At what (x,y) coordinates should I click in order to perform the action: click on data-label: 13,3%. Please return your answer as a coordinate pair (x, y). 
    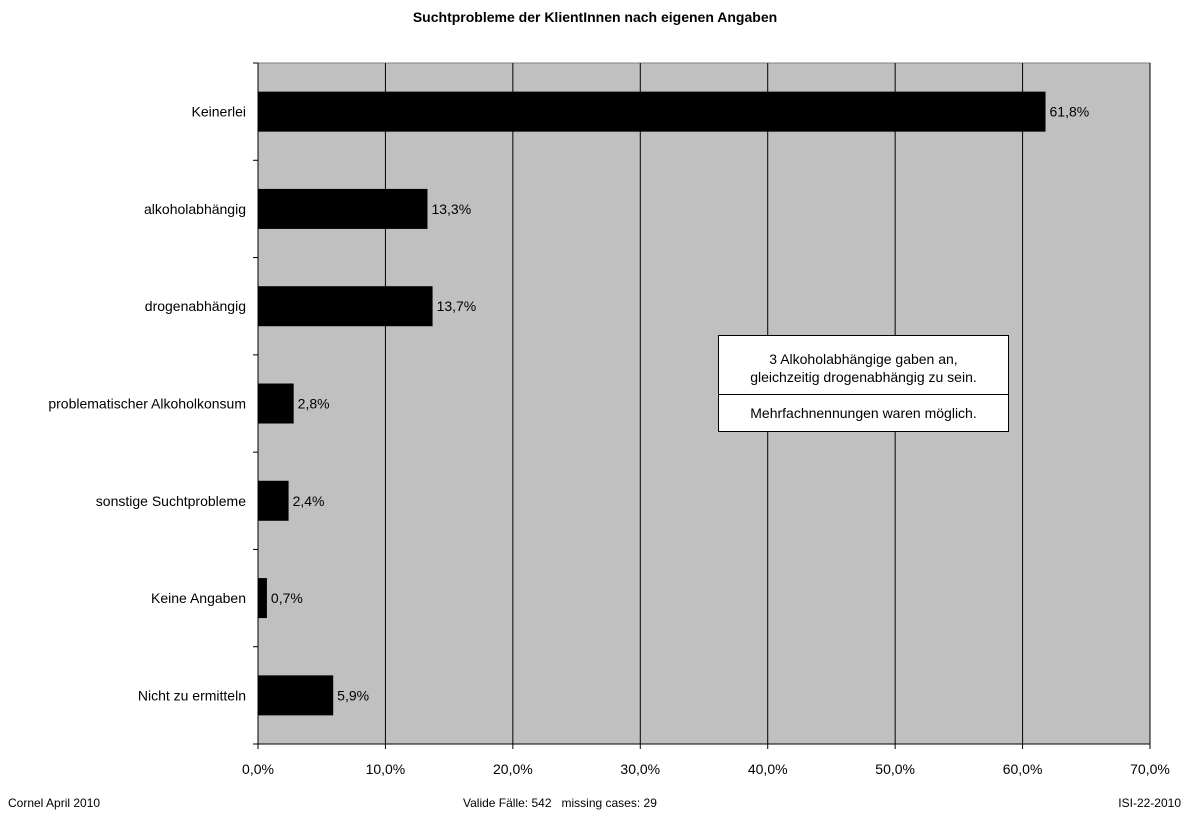
    Looking at the image, I should click on (451, 209).